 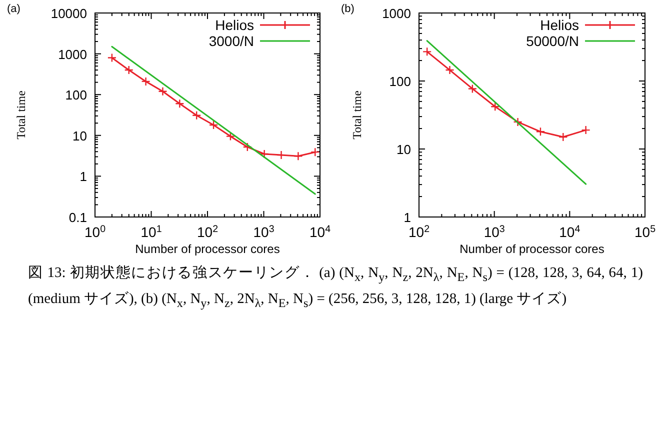 I want to click on chart-title: (b), so click(x=347, y=9).